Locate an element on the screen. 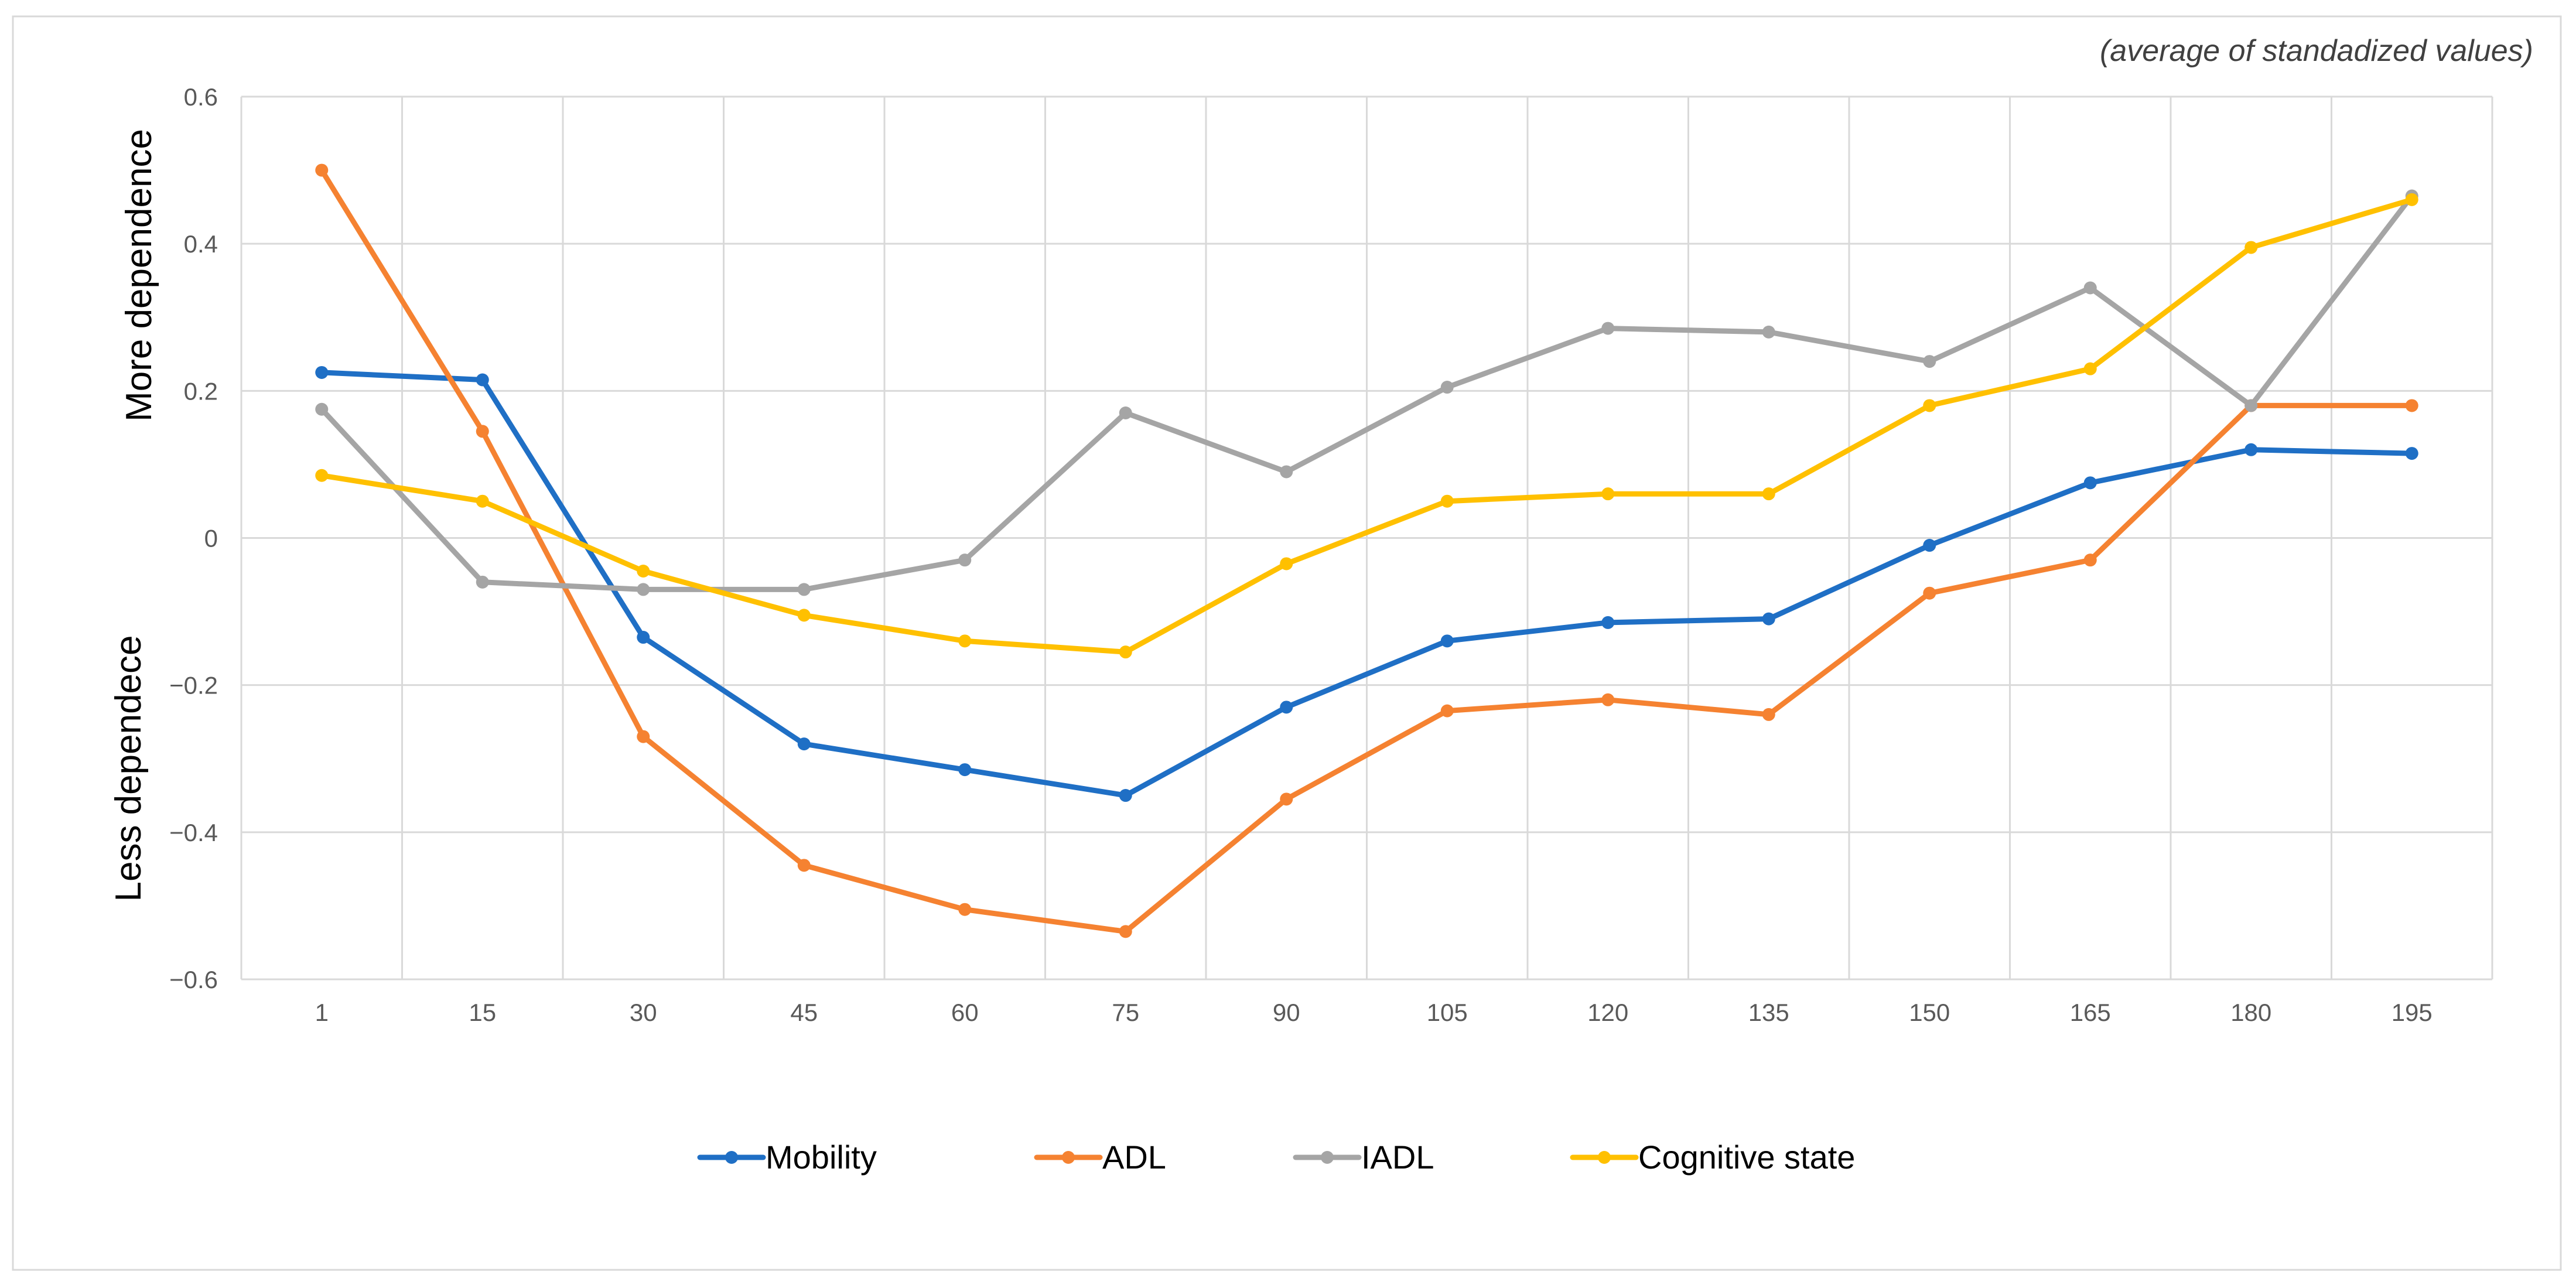  y-axis-label-upper: More dependence is located at coordinates (139, 276).